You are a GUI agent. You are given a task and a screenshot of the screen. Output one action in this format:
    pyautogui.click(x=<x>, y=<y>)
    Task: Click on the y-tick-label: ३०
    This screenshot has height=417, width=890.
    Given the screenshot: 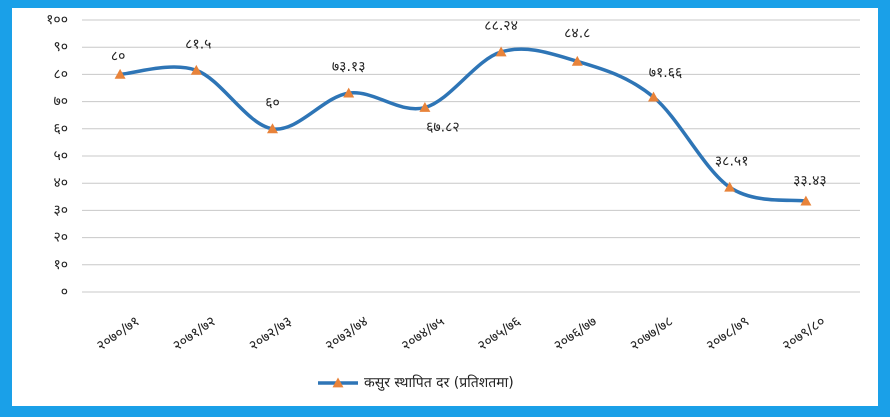 What is the action you would take?
    pyautogui.click(x=60, y=210)
    